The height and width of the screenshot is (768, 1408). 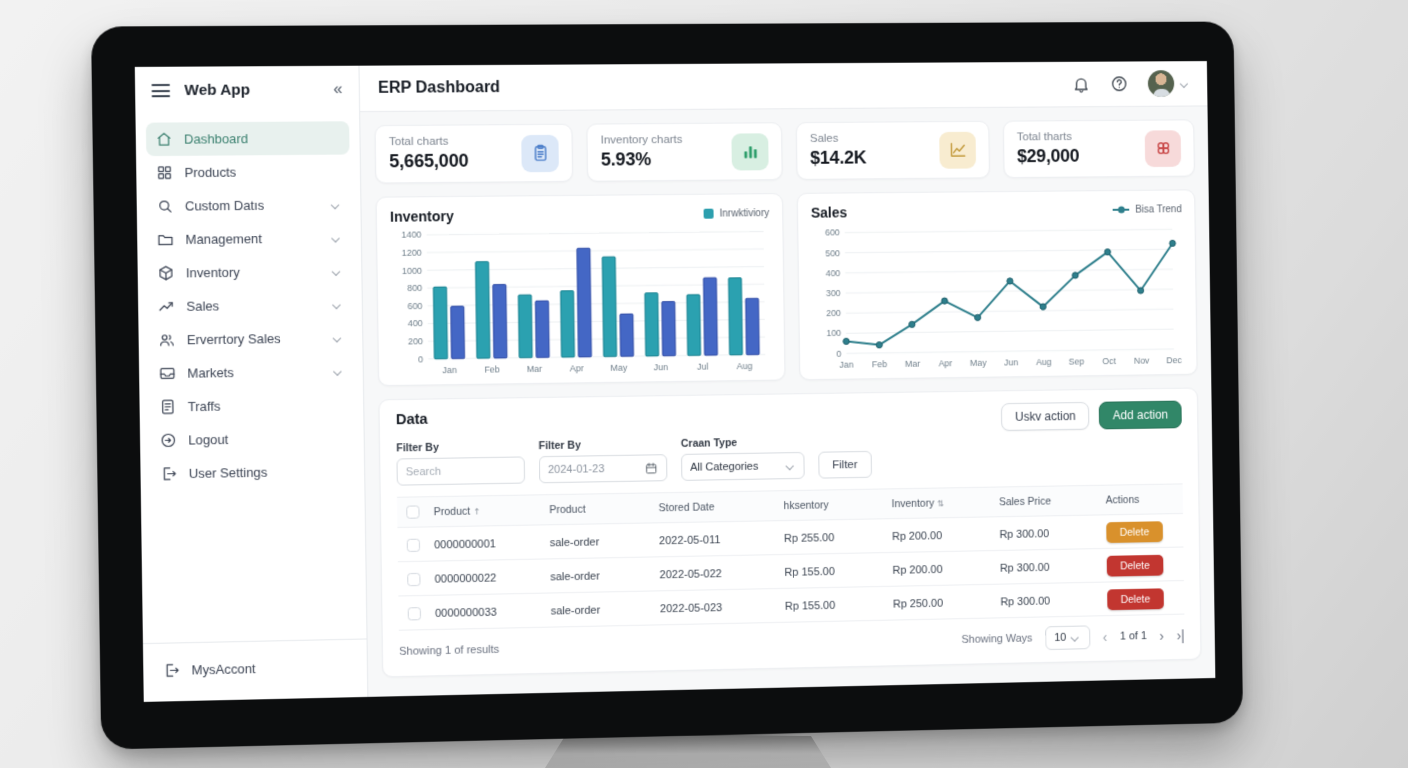 I want to click on help-icon, so click(x=1119, y=83).